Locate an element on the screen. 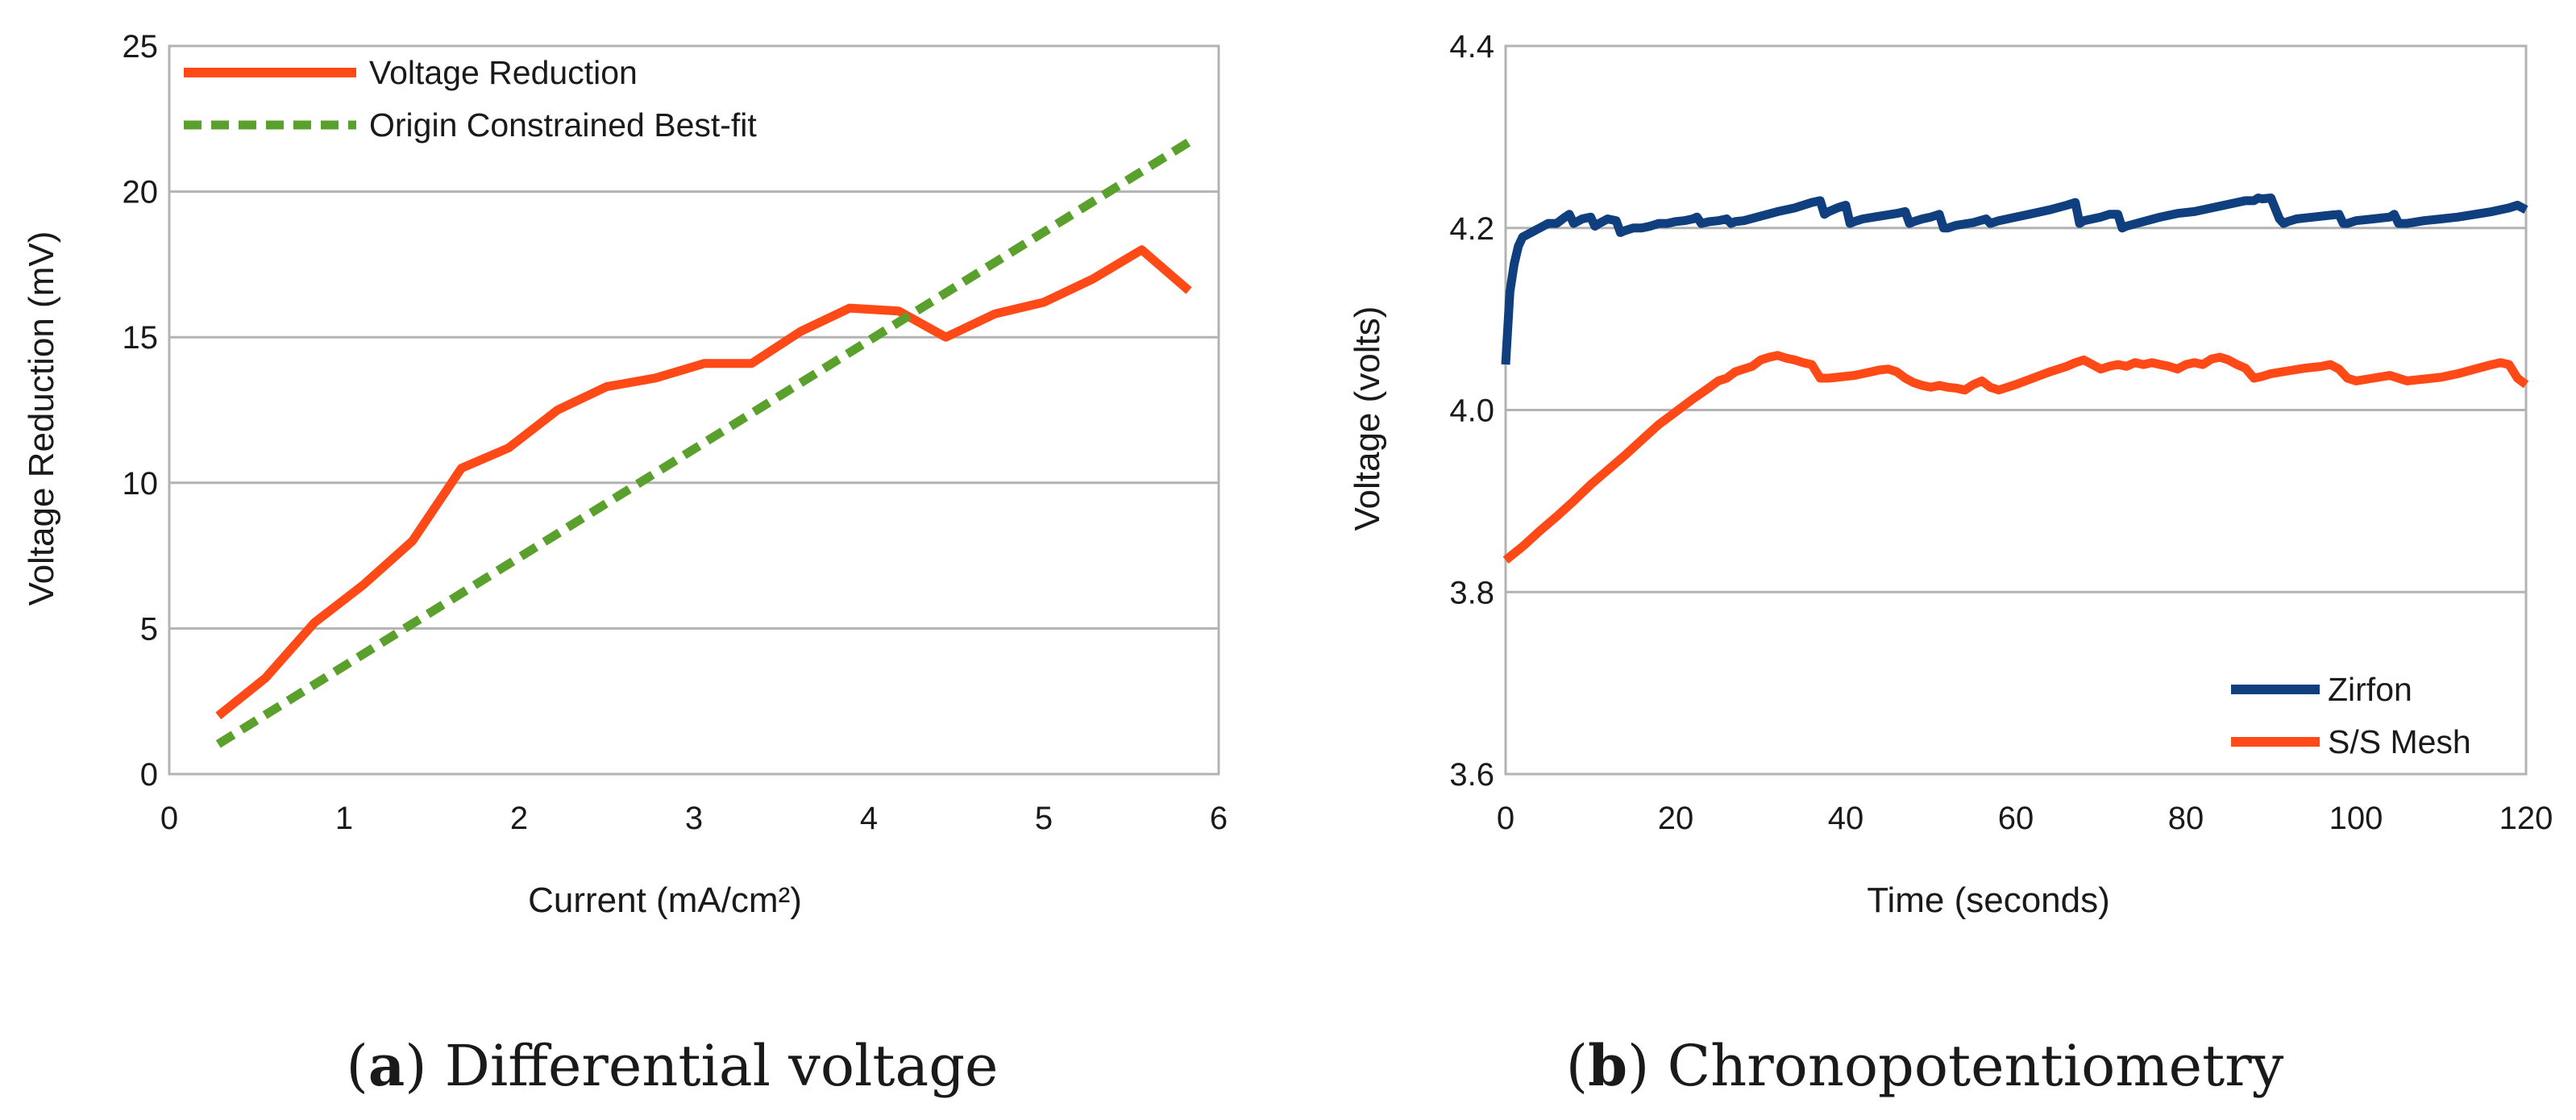  a-x-tick-label: 3 is located at coordinates (694, 818).